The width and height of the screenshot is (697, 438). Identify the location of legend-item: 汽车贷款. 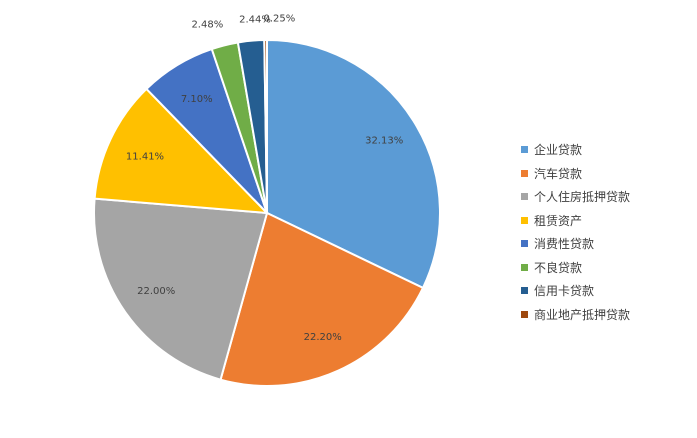
(575, 174).